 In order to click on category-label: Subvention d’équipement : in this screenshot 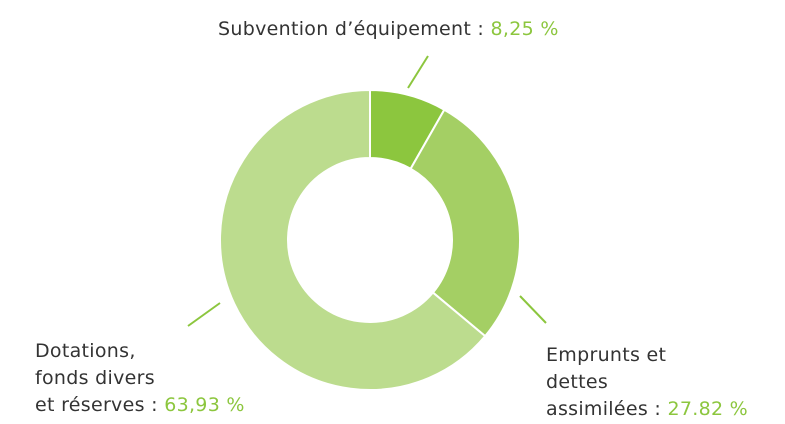, I will do `click(351, 29)`.